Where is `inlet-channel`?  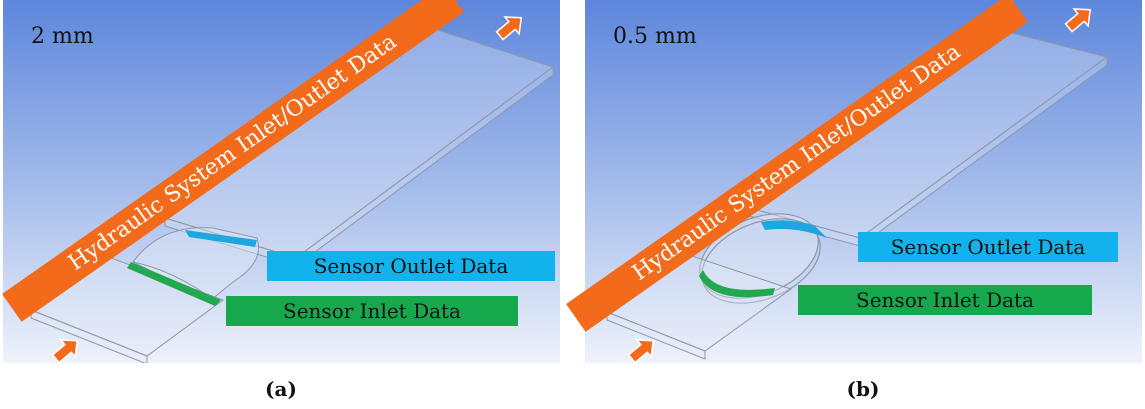
inlet-channel is located at coordinates (699, 307).